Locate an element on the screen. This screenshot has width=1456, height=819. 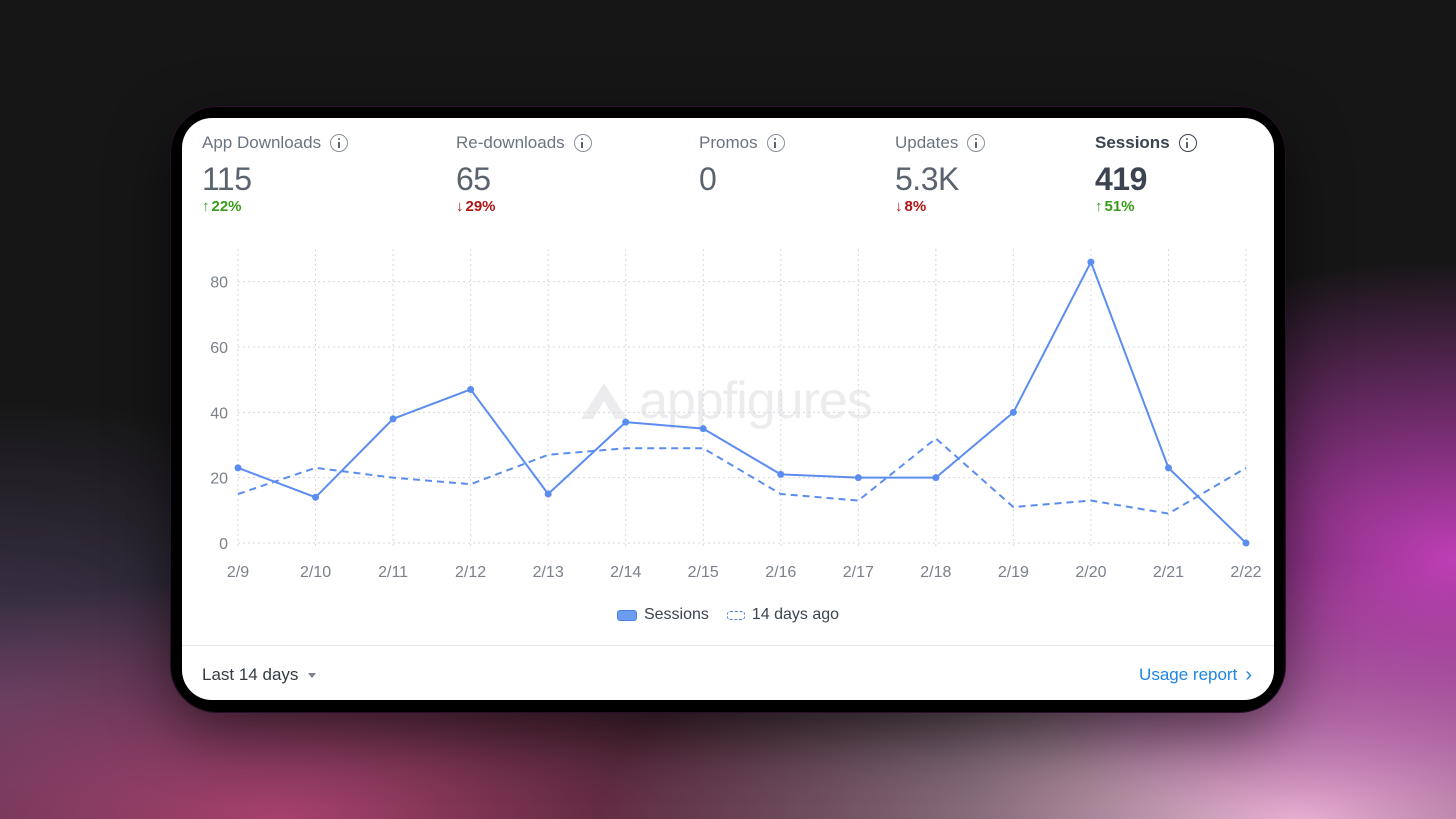
legend-item-sessions: Sessions is located at coordinates (662, 615).